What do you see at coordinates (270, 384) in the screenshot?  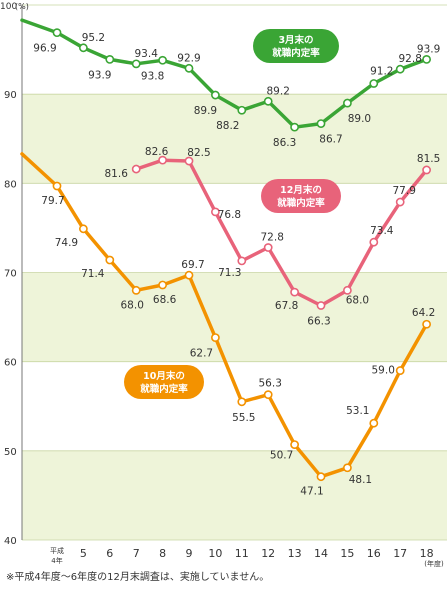 I see `october-data-label: 56.3` at bounding box center [270, 384].